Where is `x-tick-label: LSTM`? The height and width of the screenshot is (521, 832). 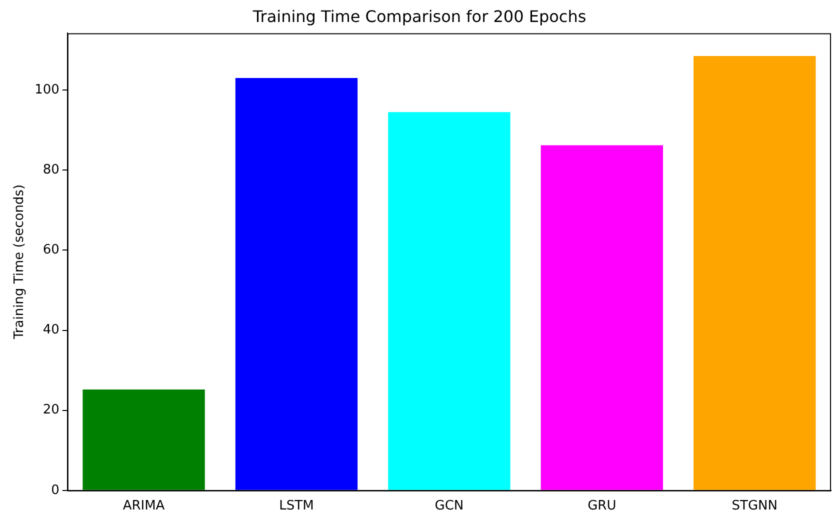 x-tick-label: LSTM is located at coordinates (296, 506).